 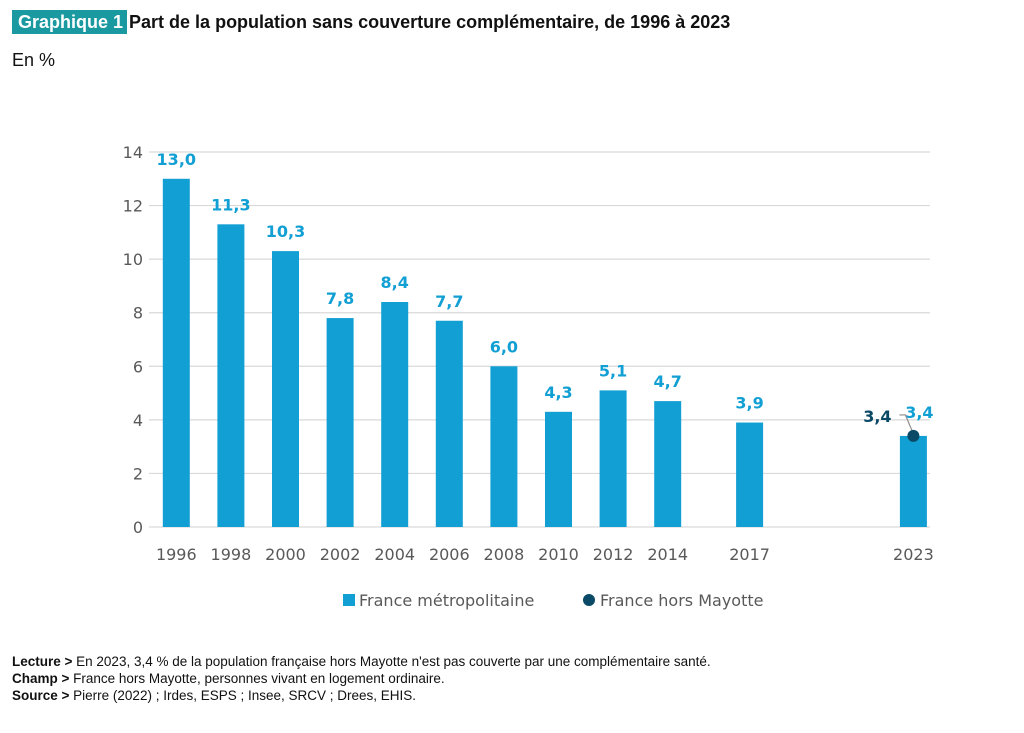 What do you see at coordinates (176, 554) in the screenshot?
I see `x-tick-label: 1996` at bounding box center [176, 554].